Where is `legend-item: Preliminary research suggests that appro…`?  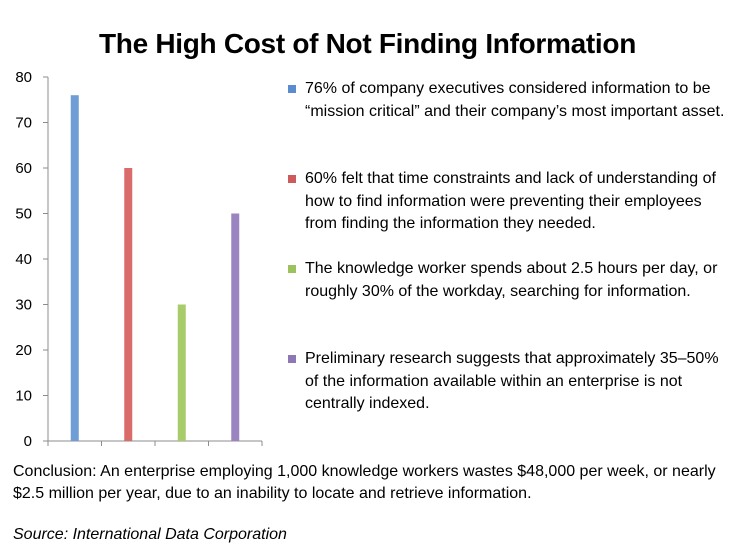
legend-item: Preliminary research suggests that appro… is located at coordinates (508, 382).